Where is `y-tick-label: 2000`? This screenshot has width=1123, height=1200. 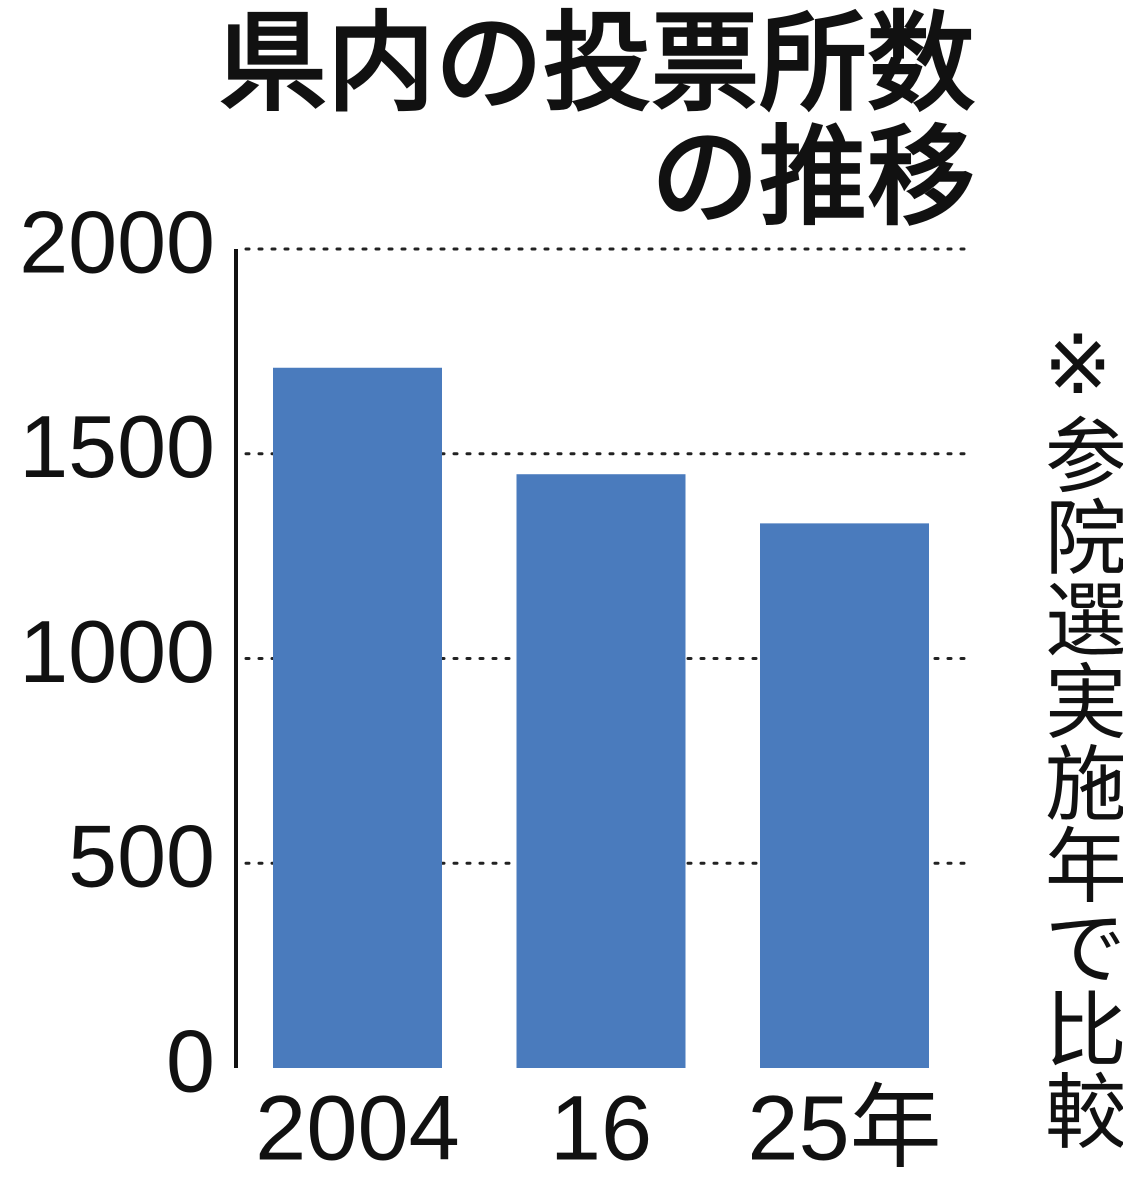 y-tick-label: 2000 is located at coordinates (117, 241).